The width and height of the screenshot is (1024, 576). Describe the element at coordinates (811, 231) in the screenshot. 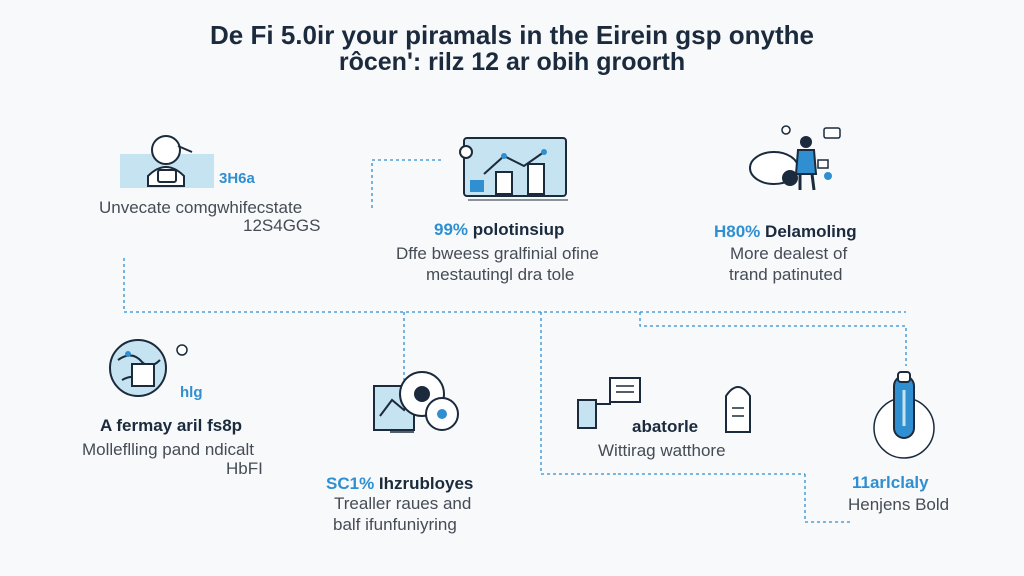

I see `heading-top-right: Delamoling` at that location.